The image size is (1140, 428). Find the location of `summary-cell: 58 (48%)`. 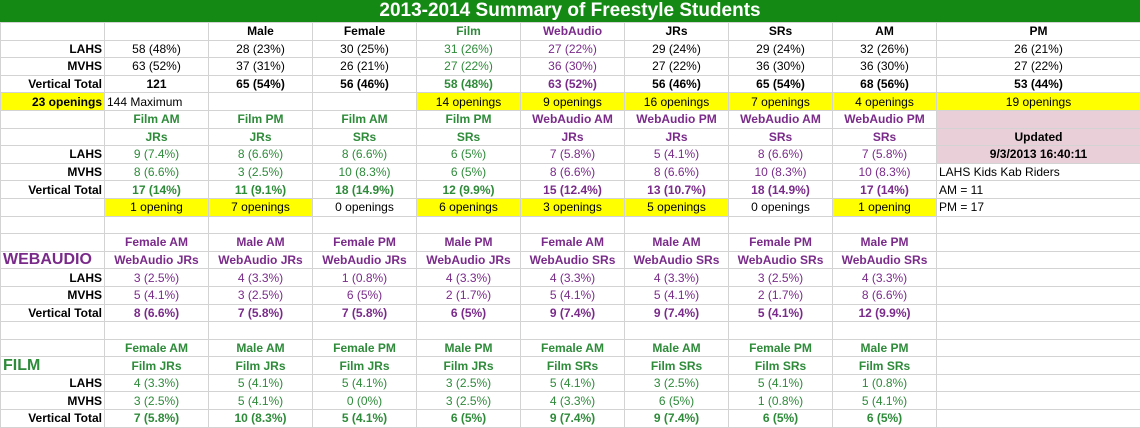

summary-cell: 58 (48%) is located at coordinates (157, 49).